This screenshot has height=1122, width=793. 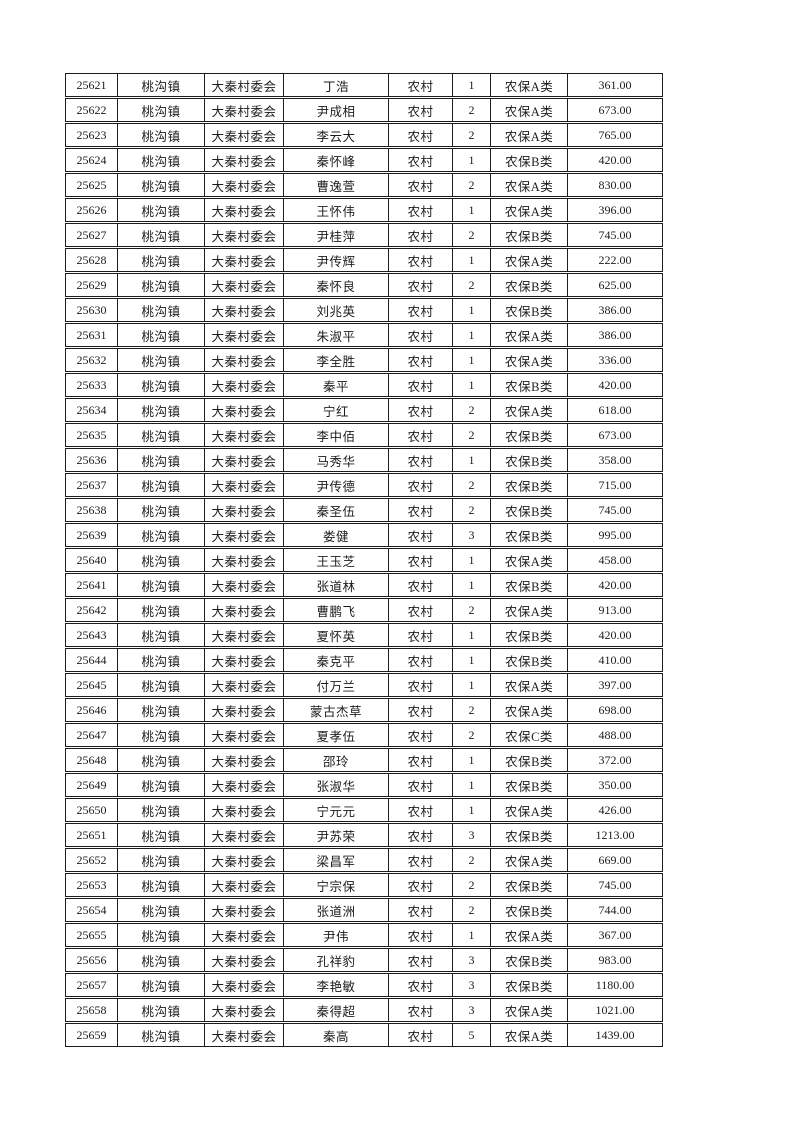 What do you see at coordinates (615, 209) in the screenshot?
I see `cell-amount: 396.00` at bounding box center [615, 209].